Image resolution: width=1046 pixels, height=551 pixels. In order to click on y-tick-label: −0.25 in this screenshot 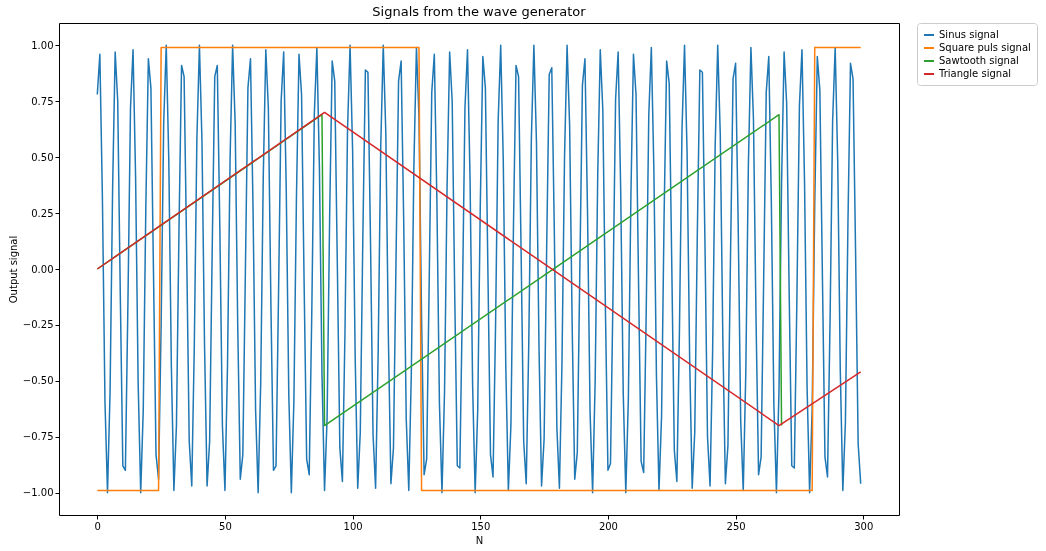, I will do `click(38, 325)`.